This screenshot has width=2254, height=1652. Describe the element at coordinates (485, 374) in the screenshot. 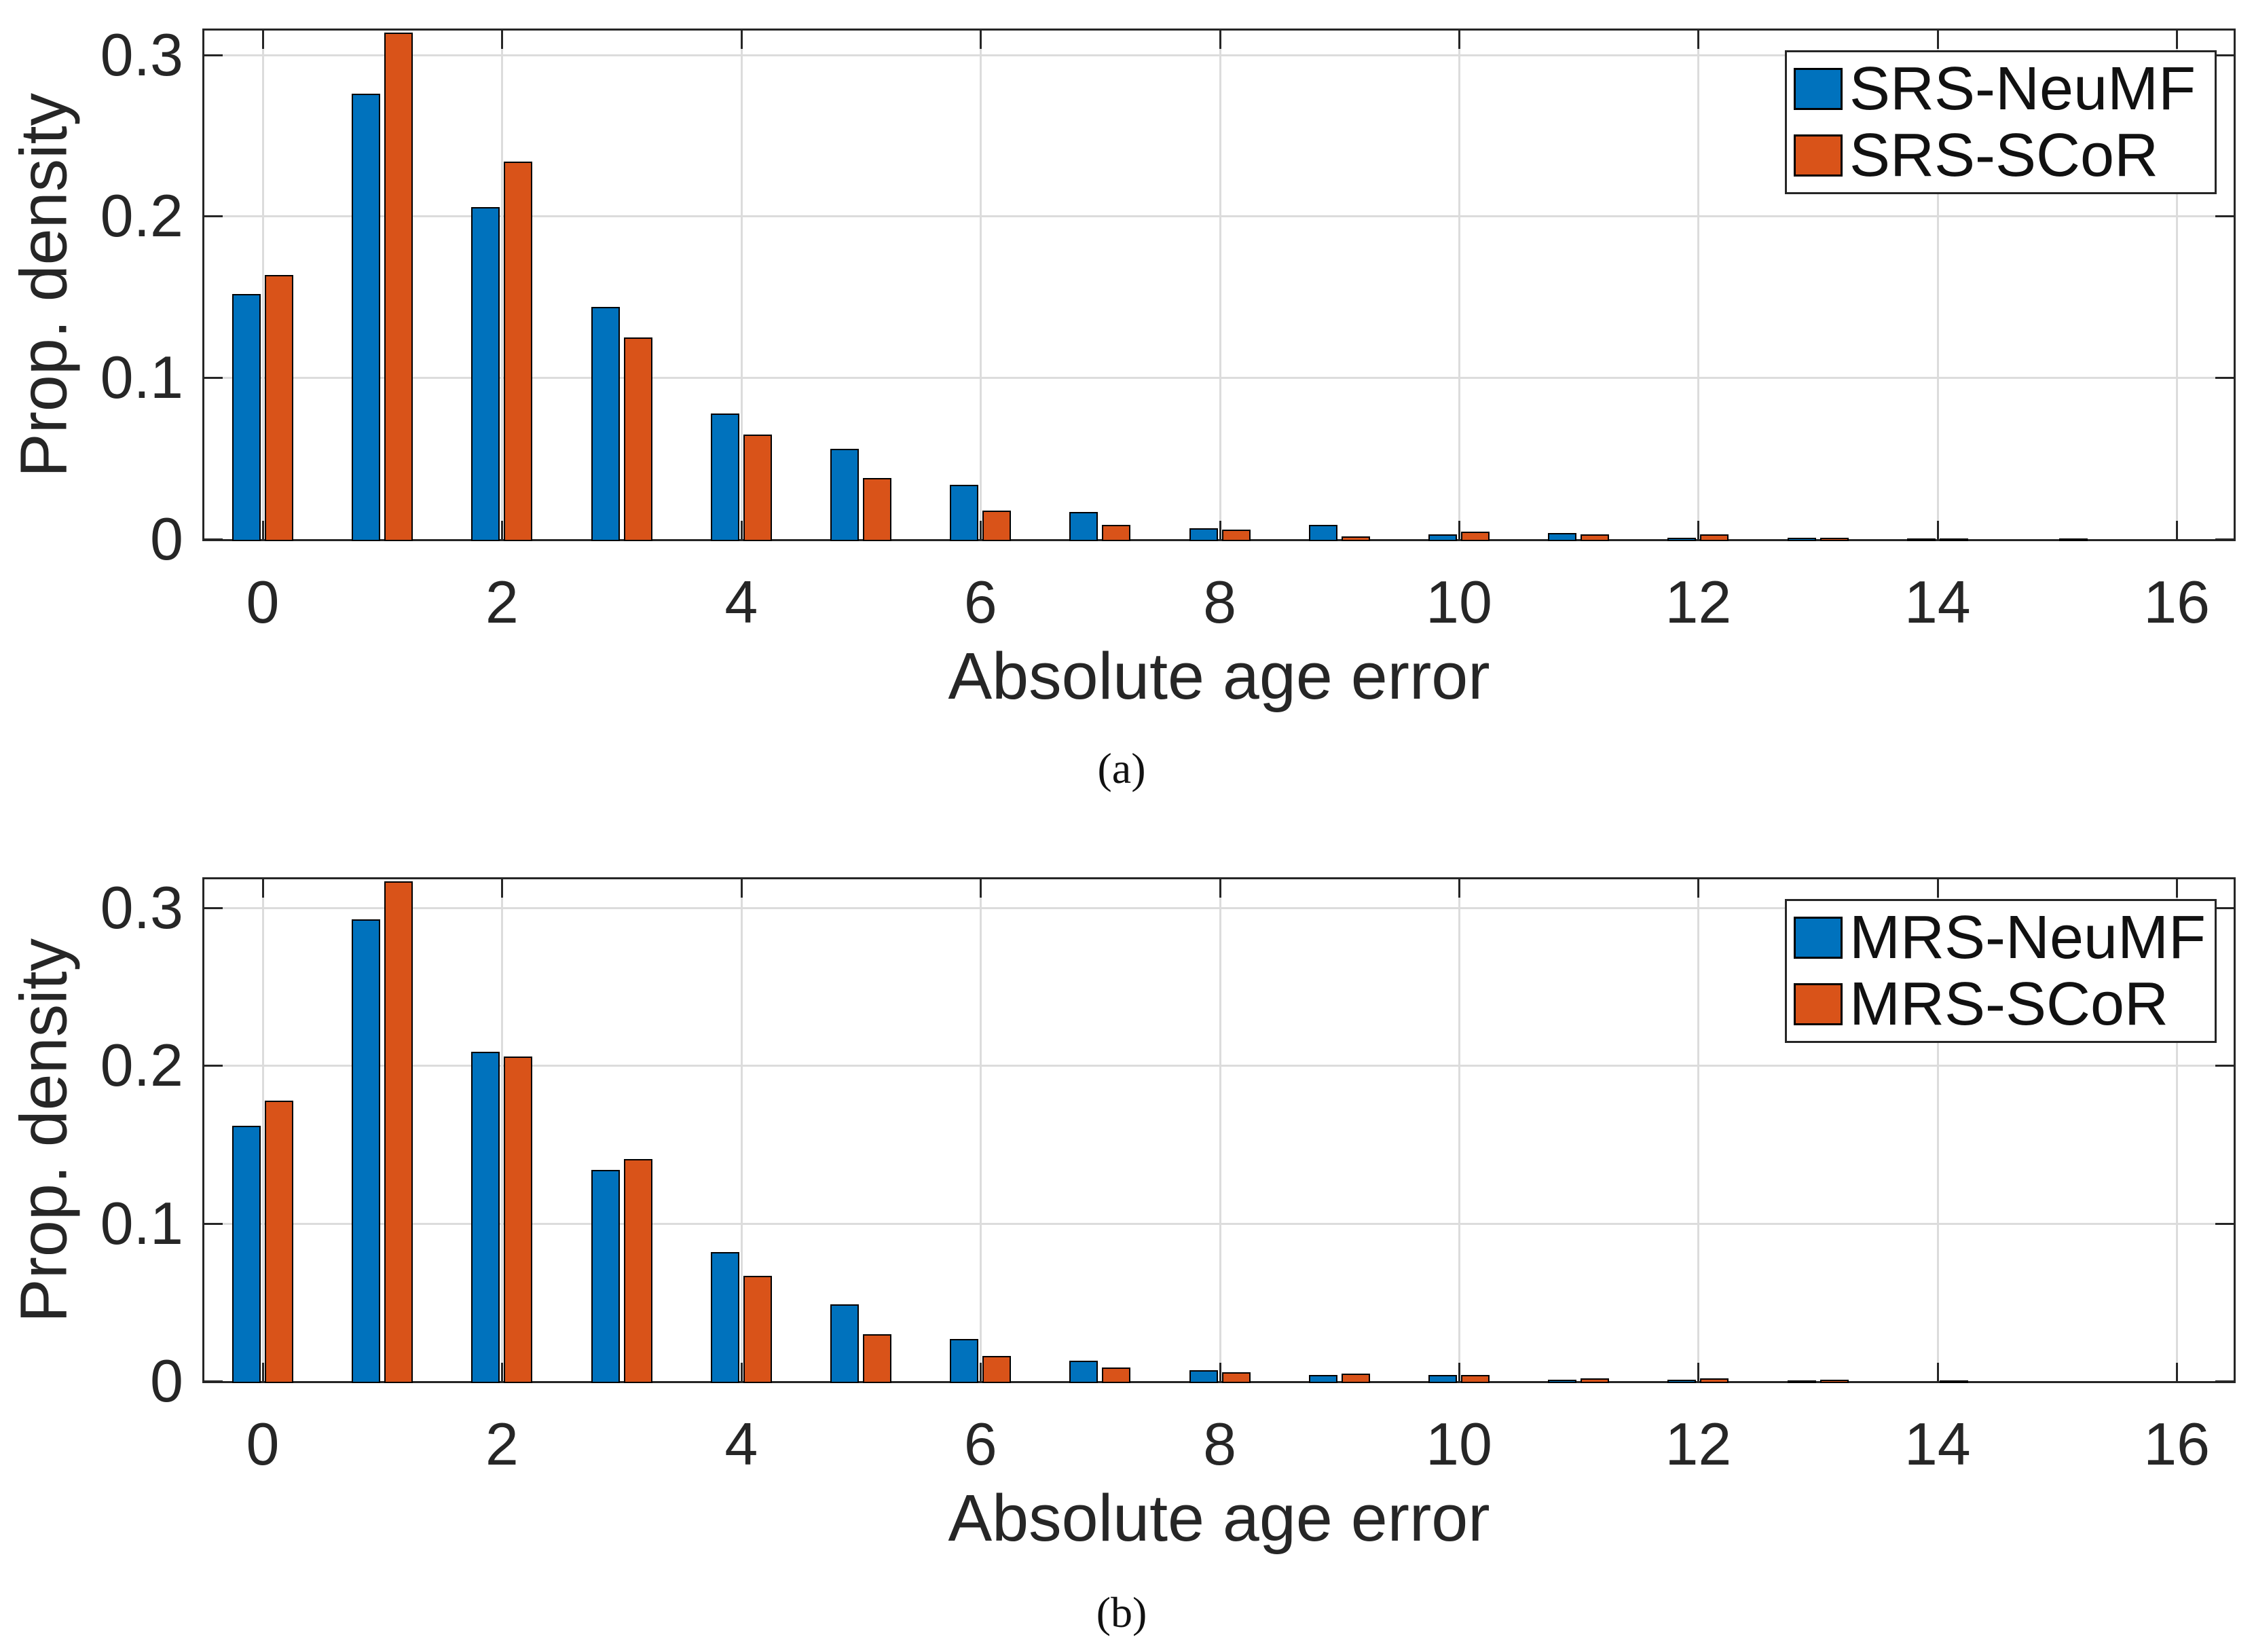

I see `bar-a-SRS-NeuMF-x2` at that location.